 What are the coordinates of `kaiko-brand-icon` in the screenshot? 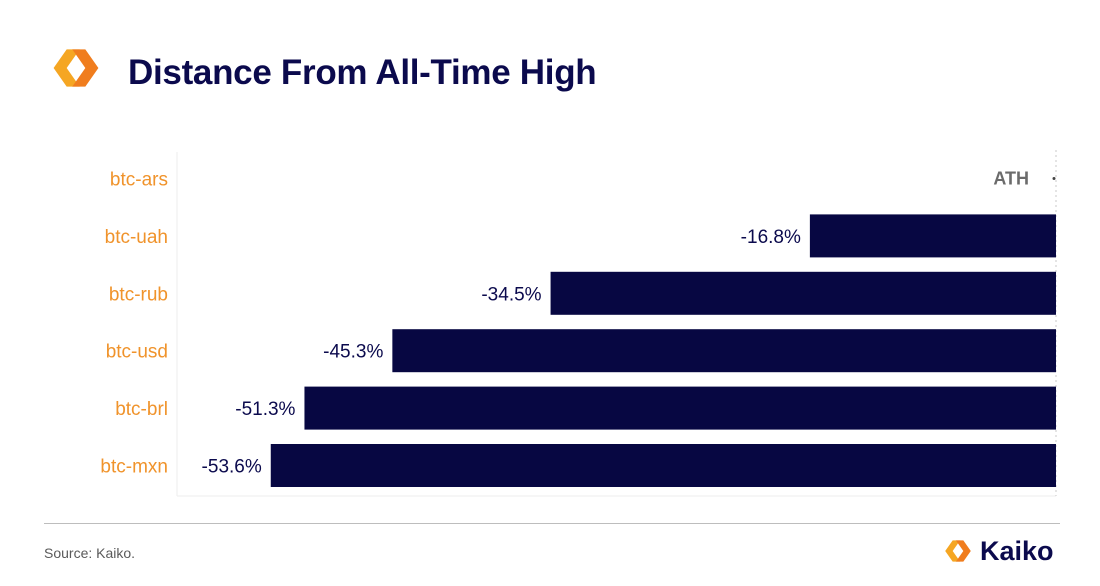 It's located at (958, 551).